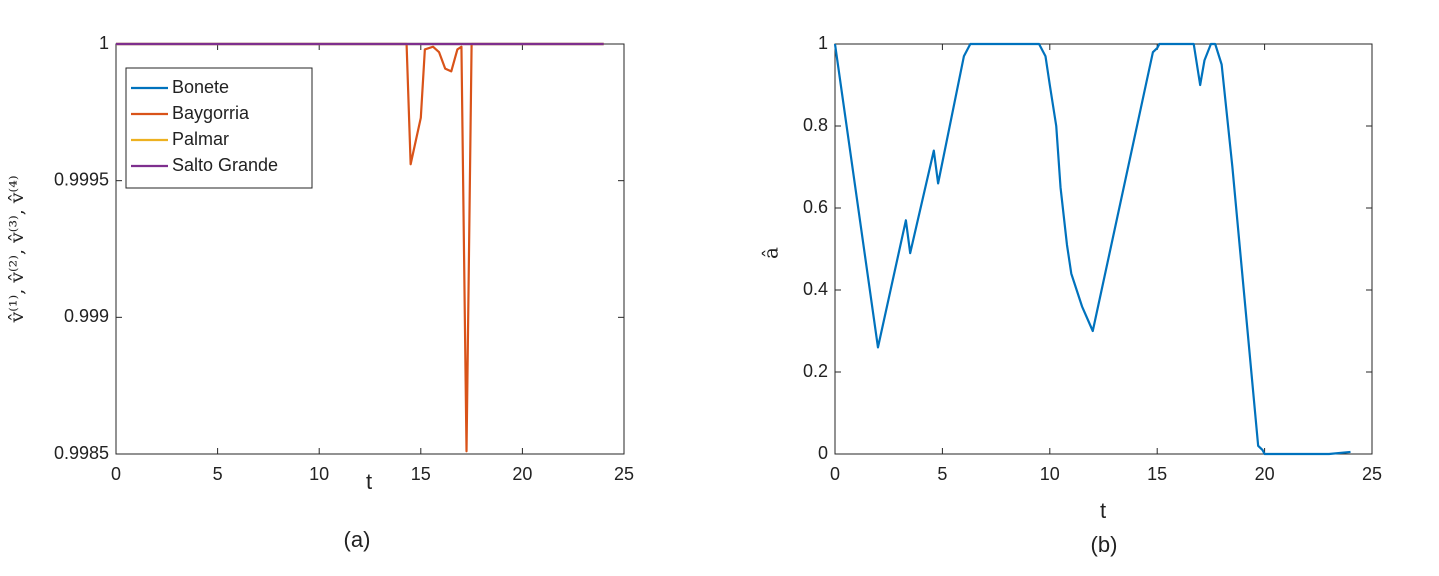  Describe the element at coordinates (211, 113) in the screenshot. I see `legend-label: Baygorria` at that location.